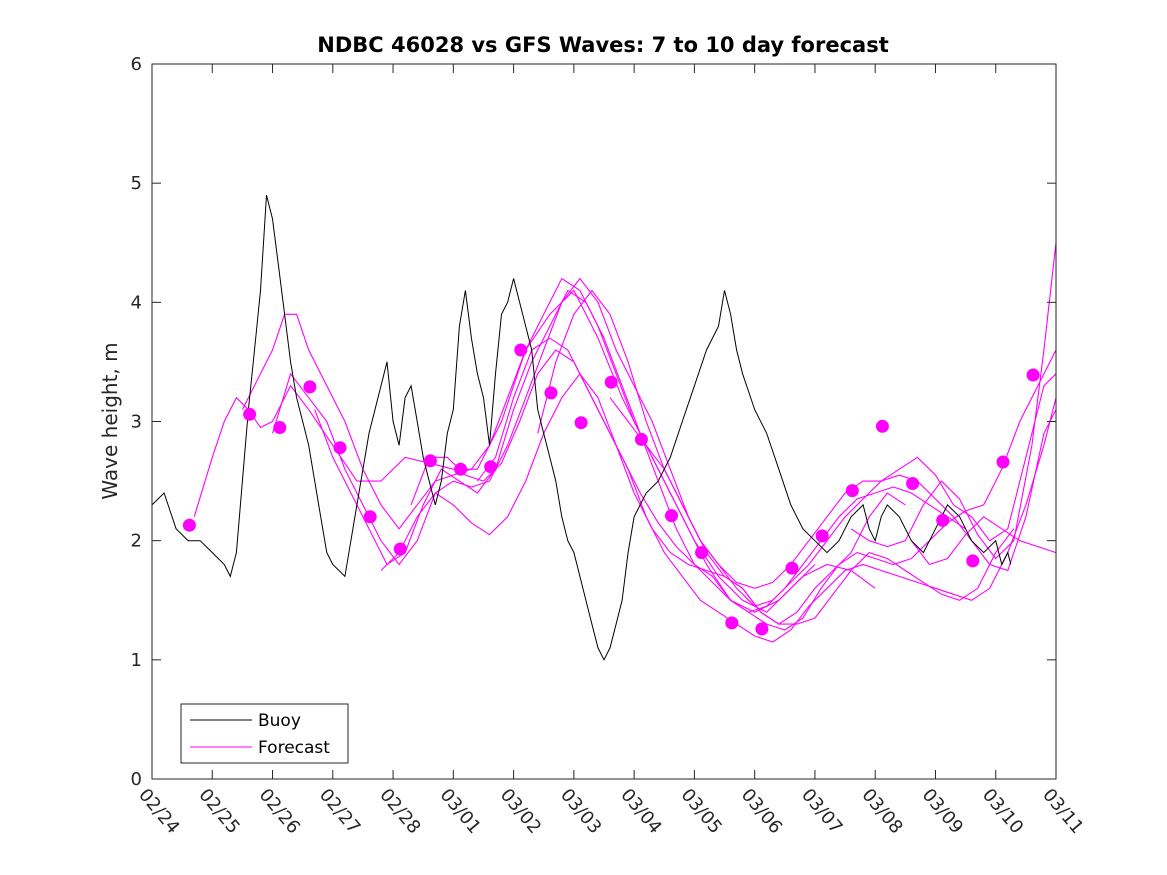 The height and width of the screenshot is (875, 1167). I want to click on y-tick-label: 3, so click(136, 422).